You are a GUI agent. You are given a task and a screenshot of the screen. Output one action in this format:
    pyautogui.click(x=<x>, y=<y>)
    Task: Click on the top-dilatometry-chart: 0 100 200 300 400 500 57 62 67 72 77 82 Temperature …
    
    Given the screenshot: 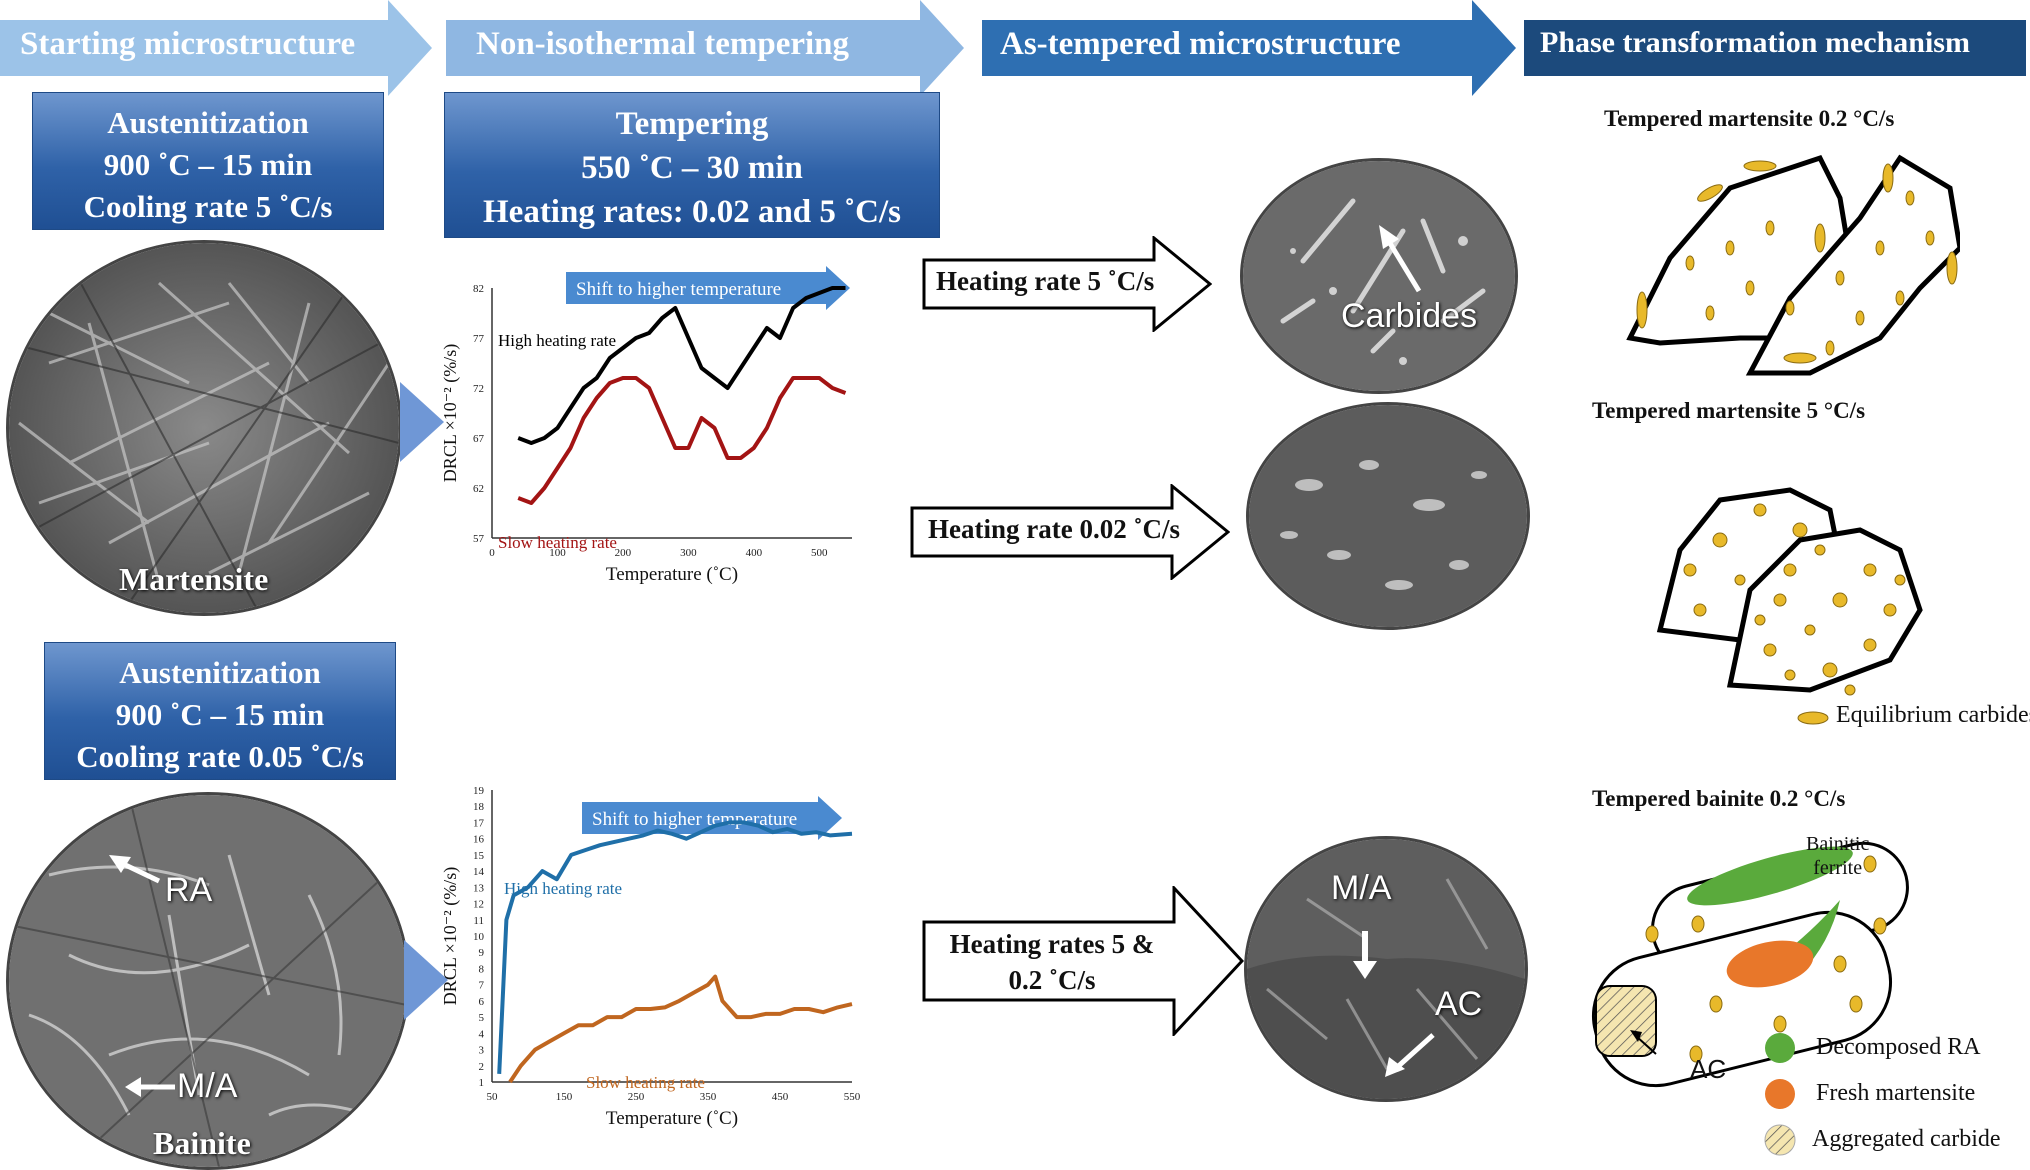 What is the action you would take?
    pyautogui.click(x=646, y=425)
    